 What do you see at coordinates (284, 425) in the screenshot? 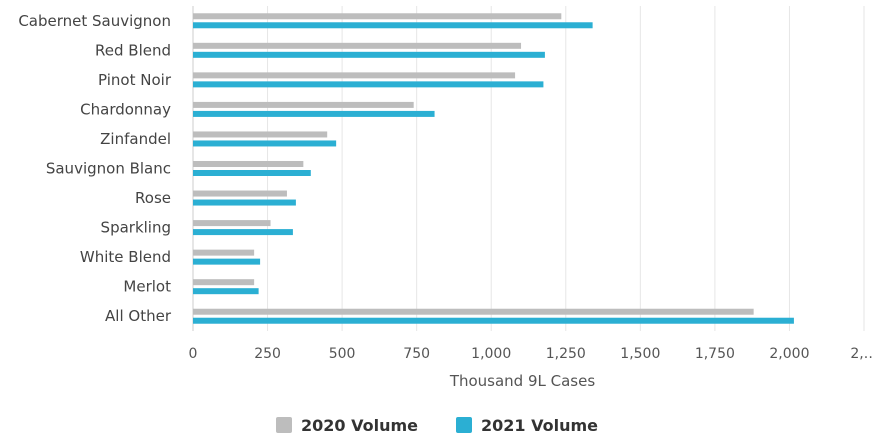
I see `legend-swatch-2020` at bounding box center [284, 425].